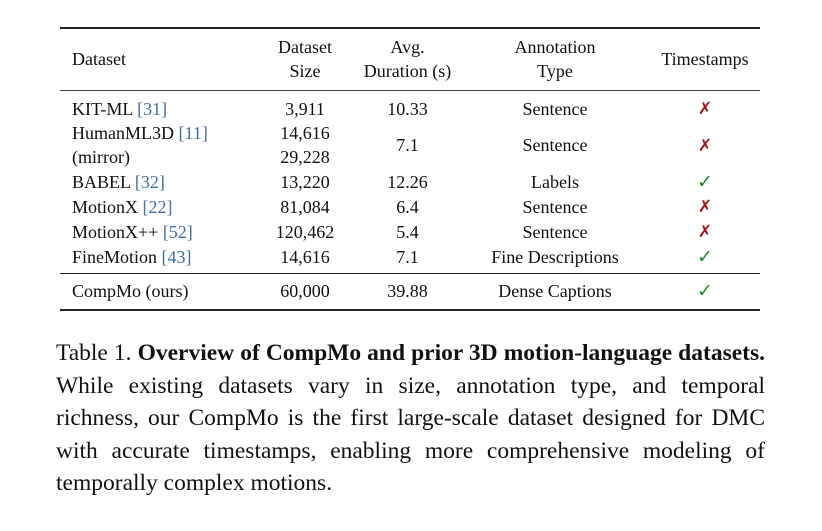 Image resolution: width=822 pixels, height=531 pixels. I want to click on table-row: MotionX++ [52] 120,462 5.4 Sentence ✗, so click(410, 231).